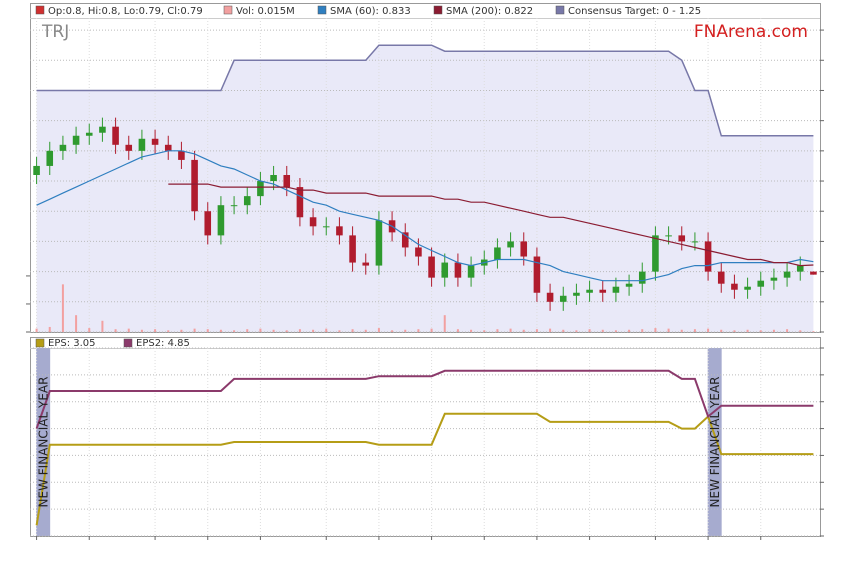  I want to click on legend-label: SMA (60): 0.833, so click(370, 11).